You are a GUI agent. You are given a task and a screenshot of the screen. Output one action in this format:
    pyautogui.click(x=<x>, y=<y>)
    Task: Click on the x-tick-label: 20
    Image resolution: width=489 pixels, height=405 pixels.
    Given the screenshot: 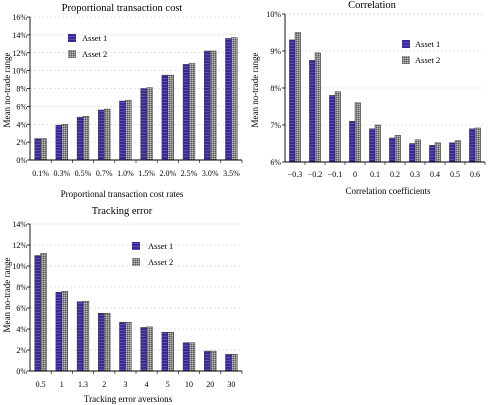 What is the action you would take?
    pyautogui.click(x=210, y=384)
    